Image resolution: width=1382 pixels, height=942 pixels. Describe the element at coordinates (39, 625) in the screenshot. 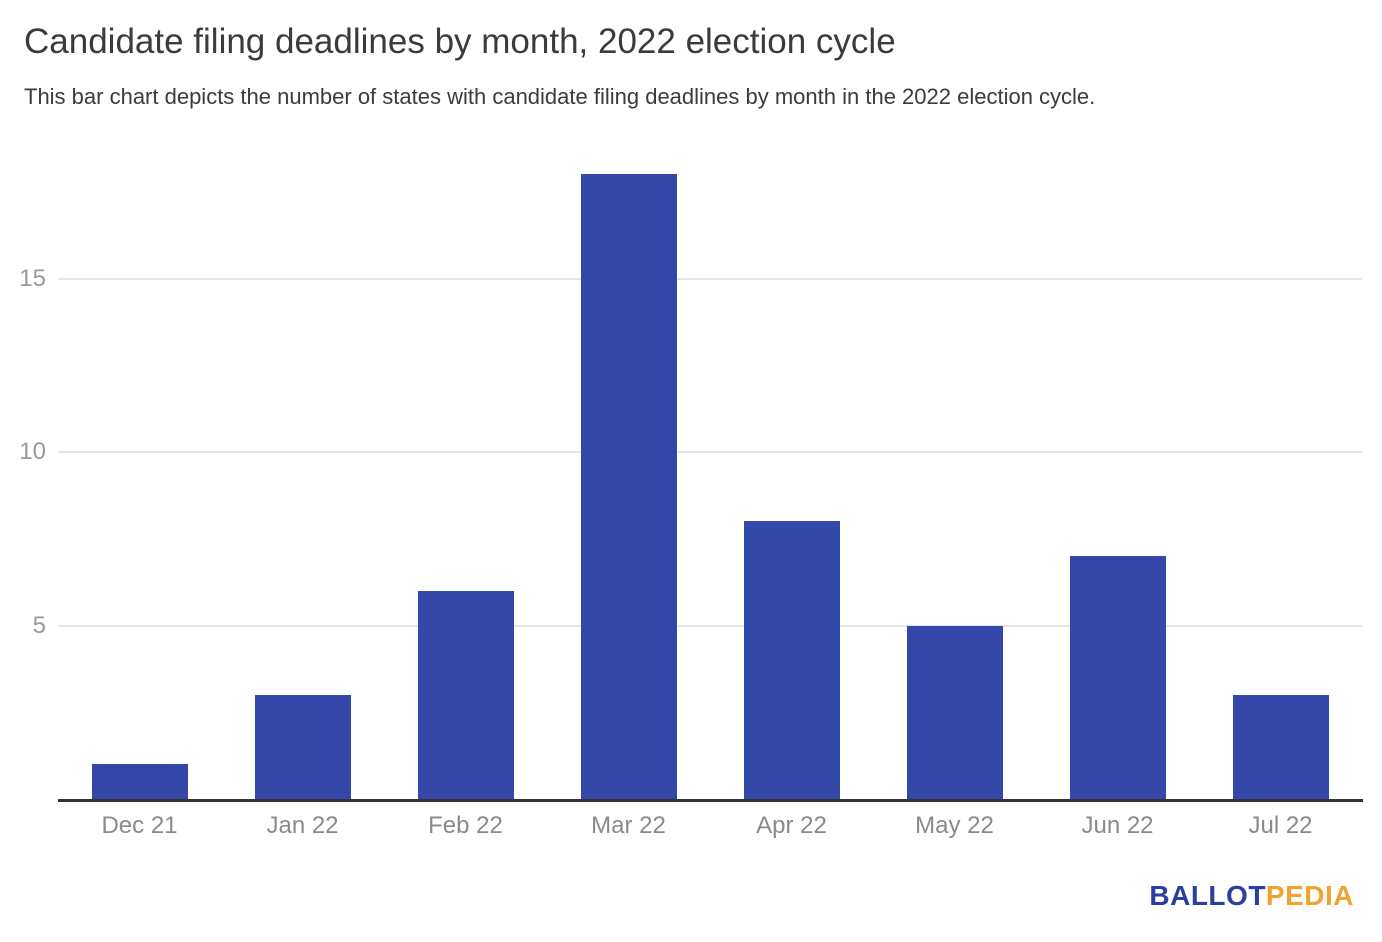

I see `y-tick-label: 5` at that location.